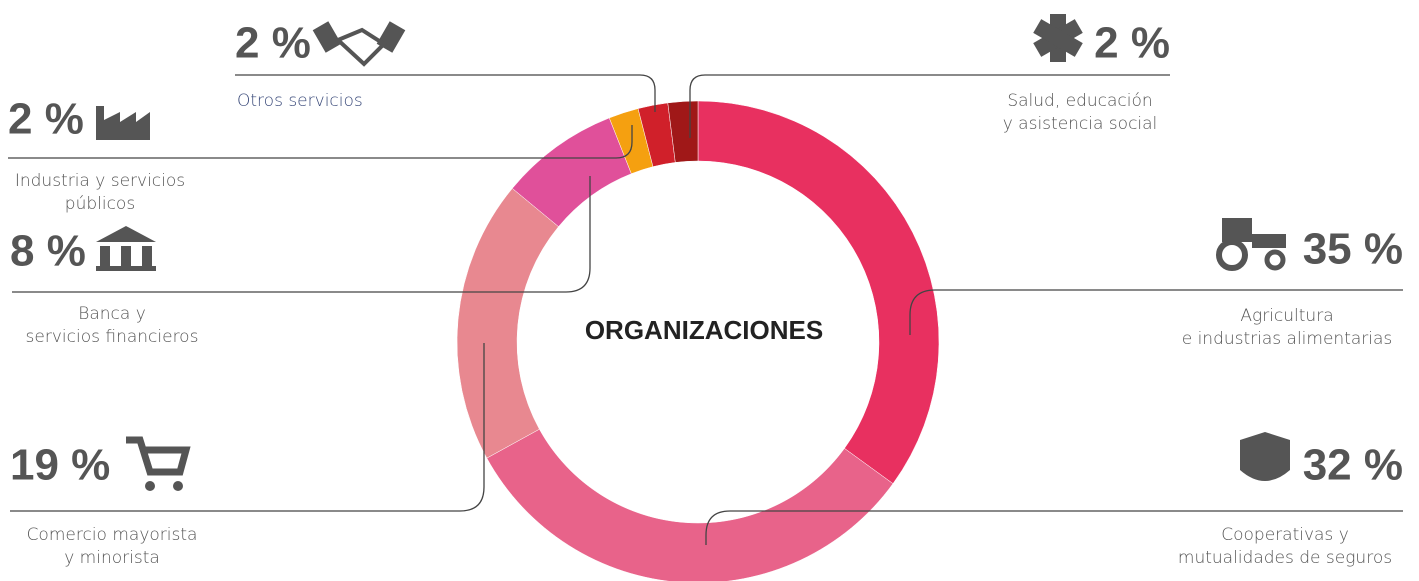  I want to click on icon-factory, so click(123, 123).